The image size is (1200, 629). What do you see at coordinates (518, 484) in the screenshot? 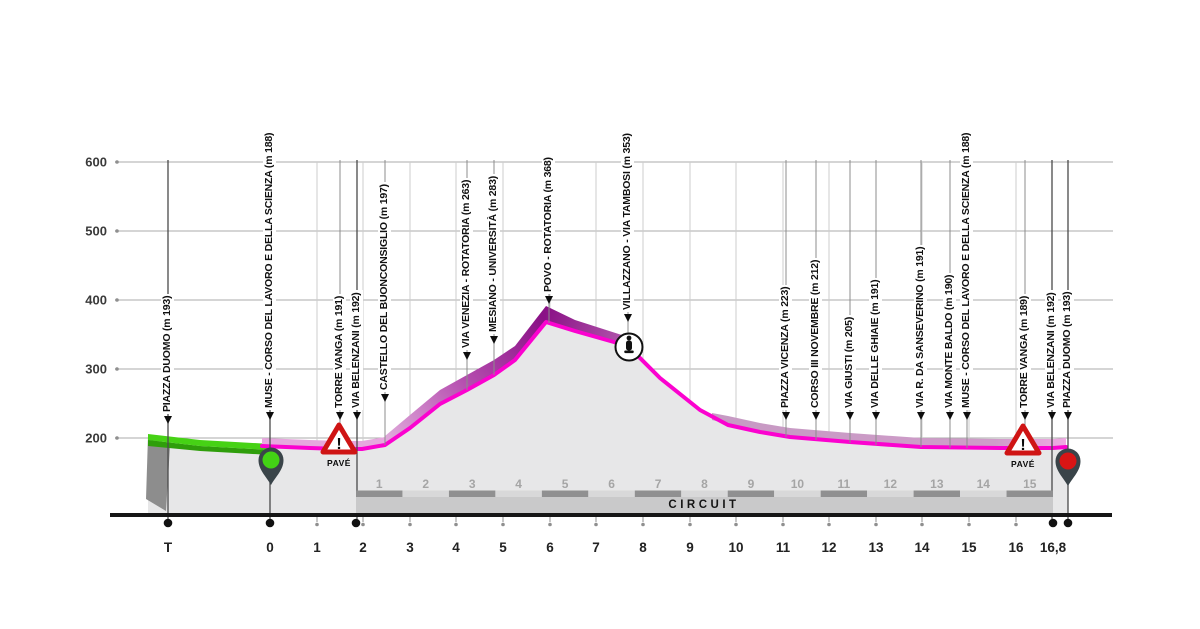
I see `circuit-lap-number: 4` at bounding box center [518, 484].